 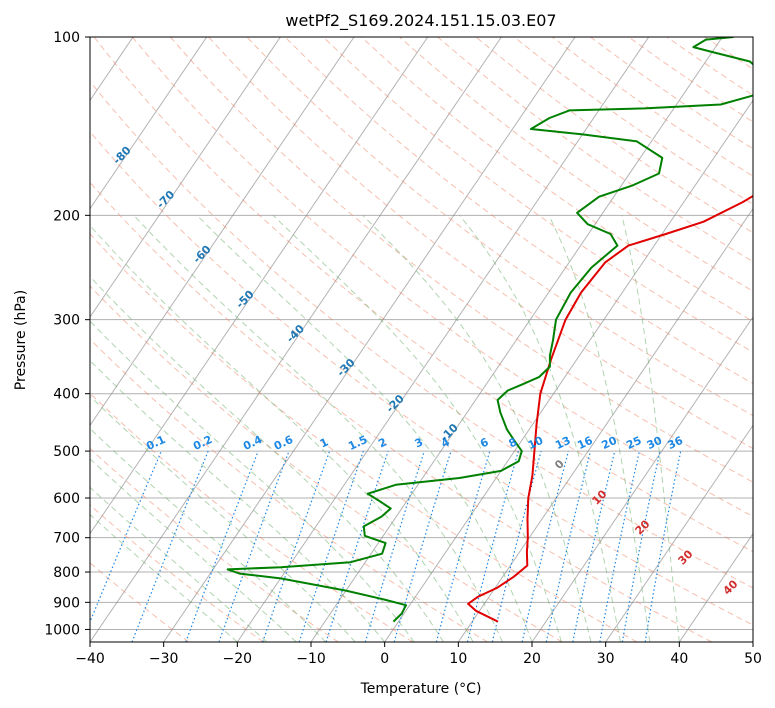 What do you see at coordinates (238, 659) in the screenshot?
I see `x-tick-label: −20` at bounding box center [238, 659].